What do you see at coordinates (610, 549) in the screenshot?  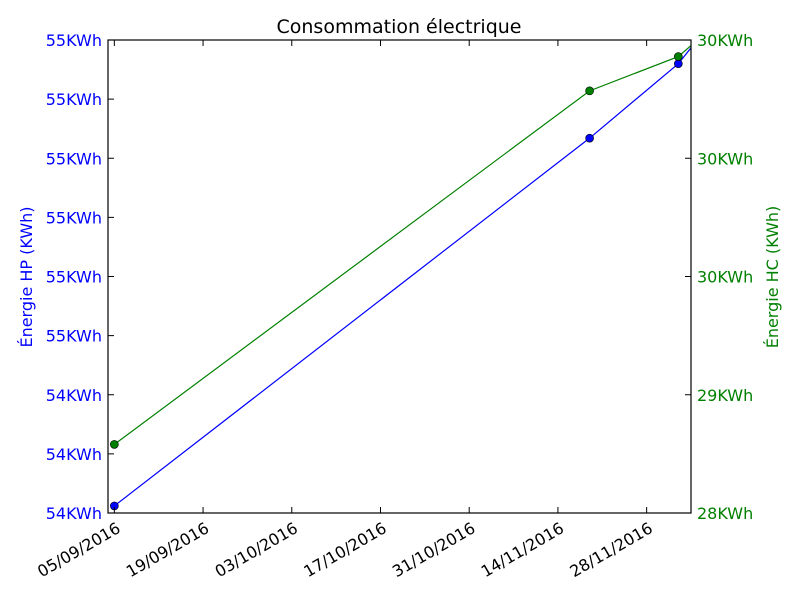 I see `x-tick-label: 28/11/2016` at bounding box center [610, 549].